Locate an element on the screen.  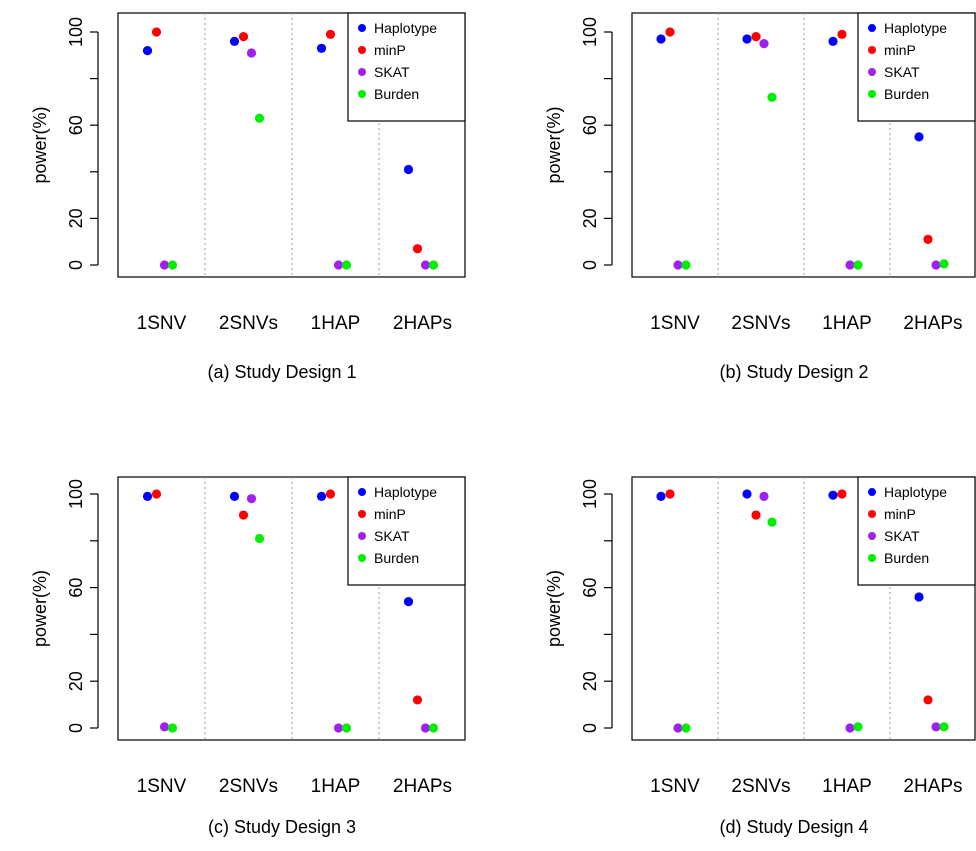
x-tick-label: 2HAPs is located at coordinates (422, 323).